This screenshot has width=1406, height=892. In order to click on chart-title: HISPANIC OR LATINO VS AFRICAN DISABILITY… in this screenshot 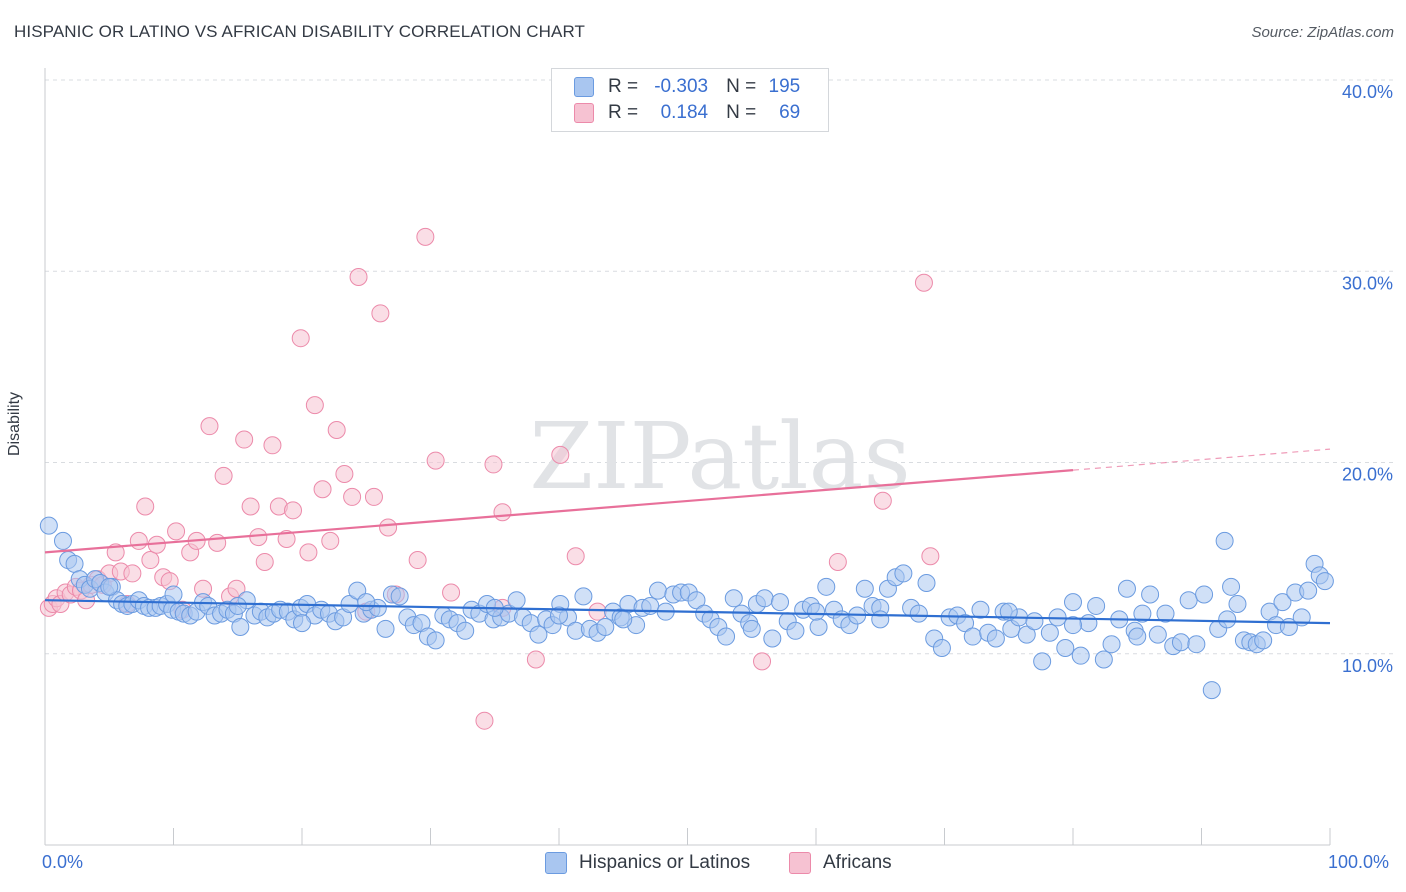, I will do `click(299, 31)`.